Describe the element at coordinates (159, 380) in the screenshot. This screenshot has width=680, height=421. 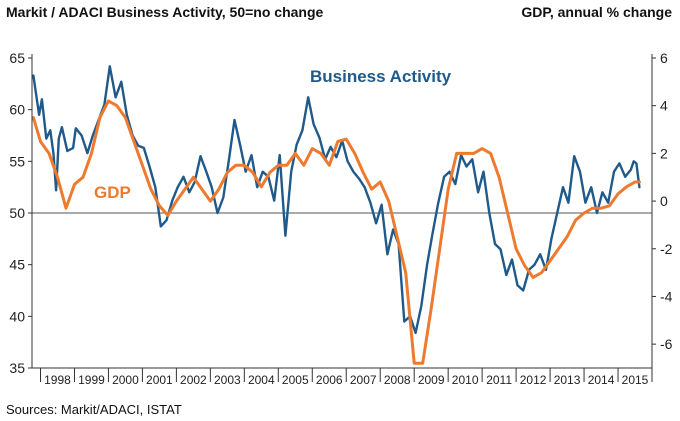
I see `year-label: 2001` at that location.